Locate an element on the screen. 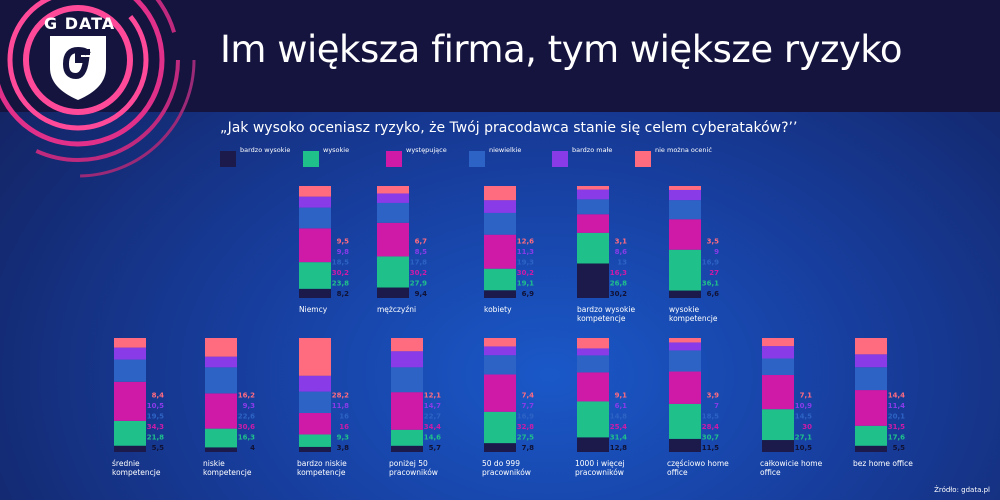 The height and width of the screenshot is (500, 1000). data-label: 7,1 is located at coordinates (806, 396).